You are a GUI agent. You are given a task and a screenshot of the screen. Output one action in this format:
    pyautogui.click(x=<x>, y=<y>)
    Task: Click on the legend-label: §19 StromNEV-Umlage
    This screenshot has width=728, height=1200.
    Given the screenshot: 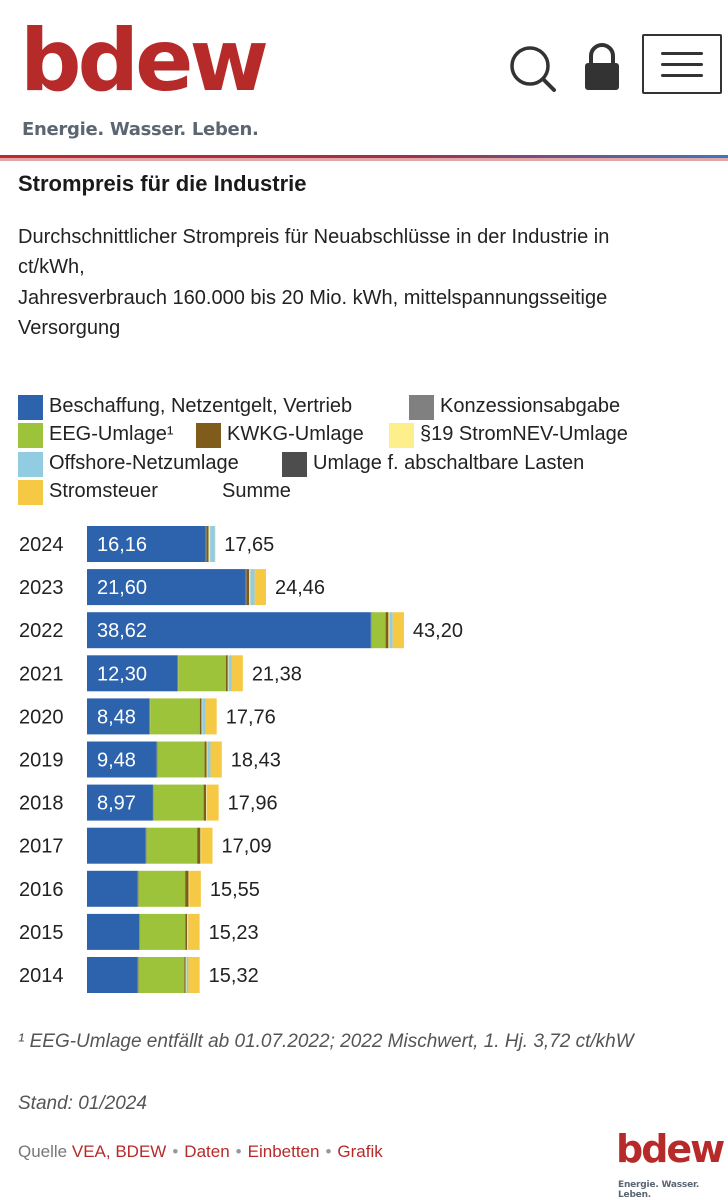 What is the action you would take?
    pyautogui.click(x=524, y=434)
    